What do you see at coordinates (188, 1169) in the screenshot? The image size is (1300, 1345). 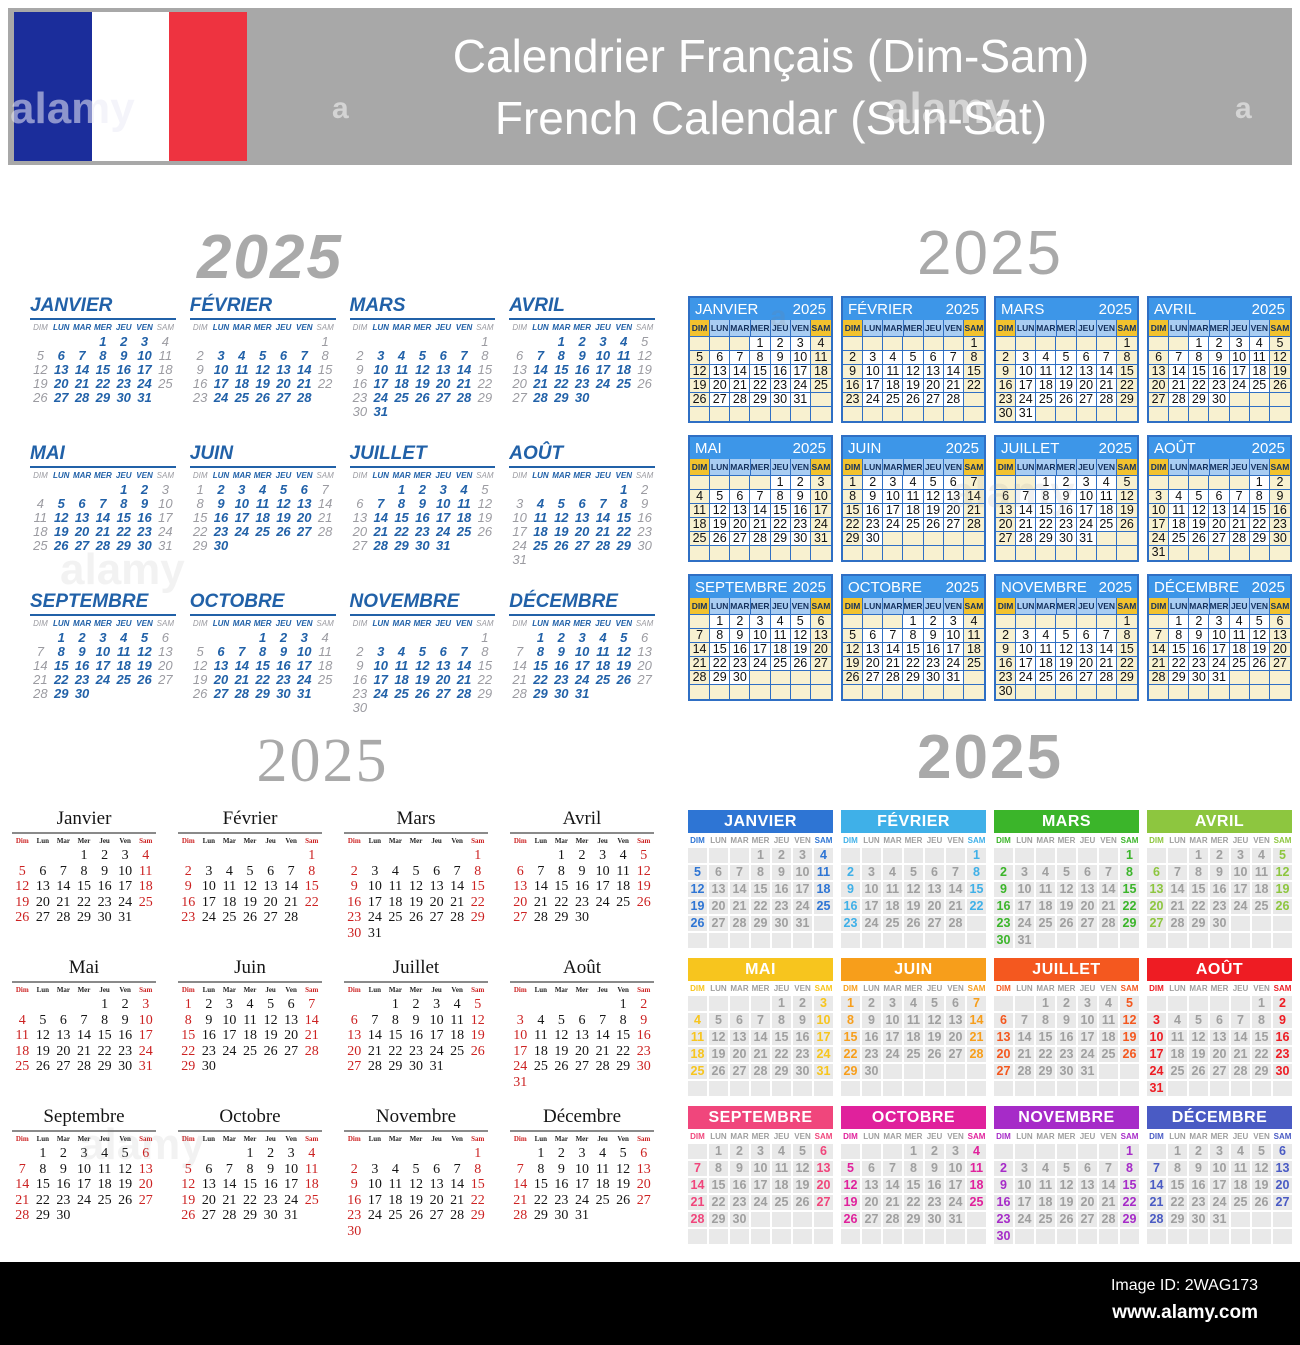 I see `day-cell: 5` at bounding box center [188, 1169].